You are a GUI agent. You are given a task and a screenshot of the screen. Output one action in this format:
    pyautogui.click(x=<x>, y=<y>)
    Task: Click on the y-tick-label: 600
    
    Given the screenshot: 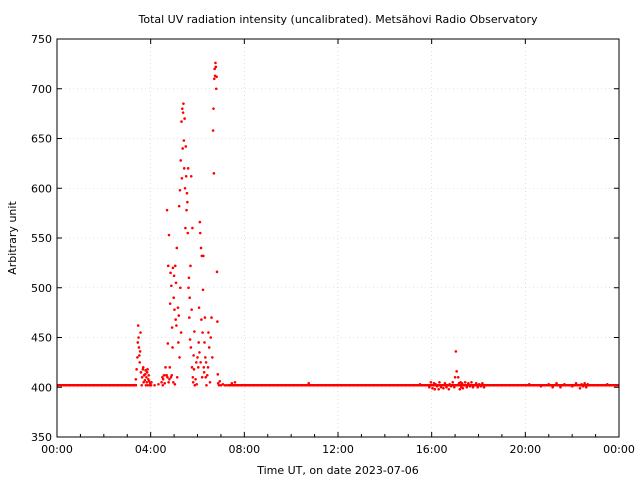 What is the action you would take?
    pyautogui.click(x=41, y=188)
    